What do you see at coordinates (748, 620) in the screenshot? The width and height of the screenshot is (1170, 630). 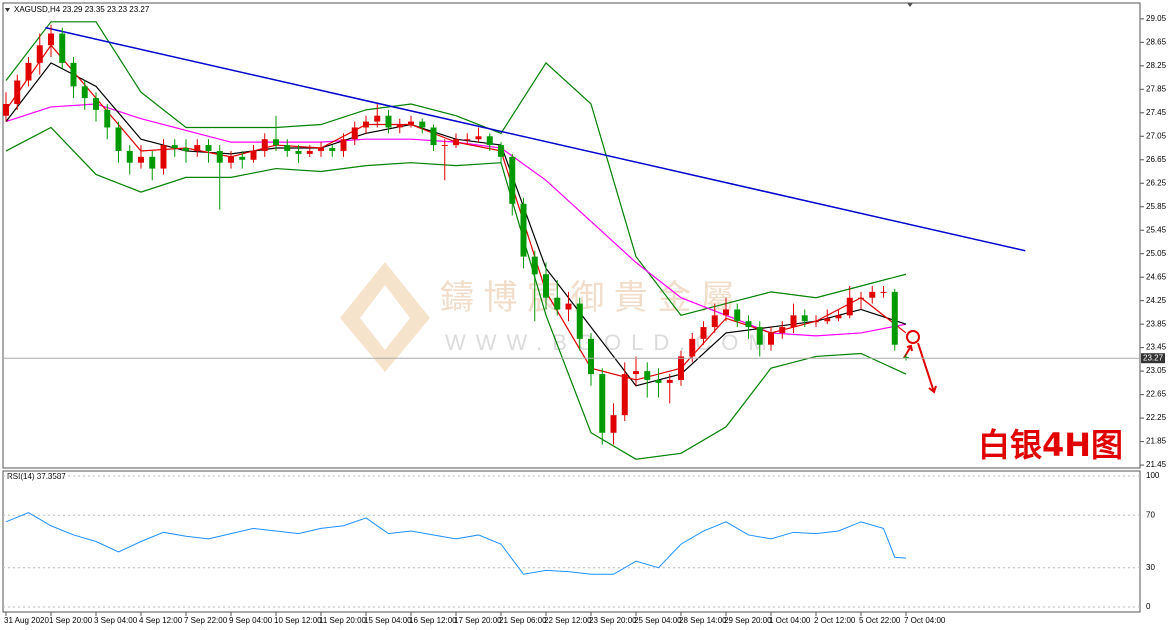 I see `x-tick-label: 29 Sep 20:00` at bounding box center [748, 620].